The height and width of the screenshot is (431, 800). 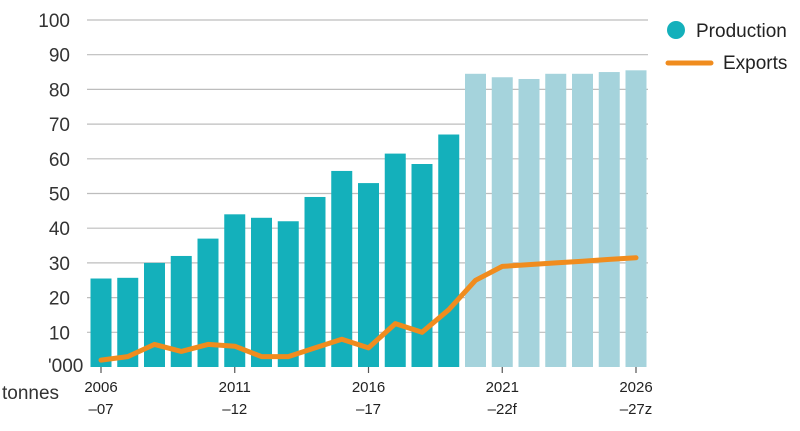 I want to click on y-unit-label: '000 tonnes, so click(x=42, y=380).